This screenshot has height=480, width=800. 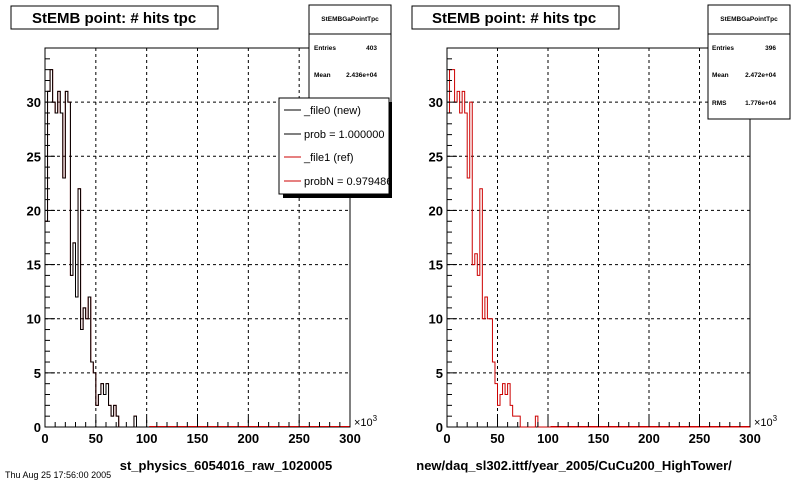 I want to click on legend-label-0: _file0 (new), so click(x=332, y=111).